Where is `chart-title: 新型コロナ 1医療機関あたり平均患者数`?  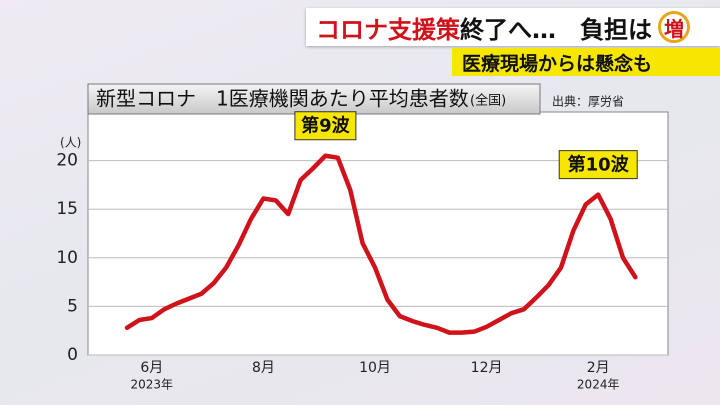 chart-title: 新型コロナ 1医療機関あたり平均患者数 is located at coordinates (282, 99).